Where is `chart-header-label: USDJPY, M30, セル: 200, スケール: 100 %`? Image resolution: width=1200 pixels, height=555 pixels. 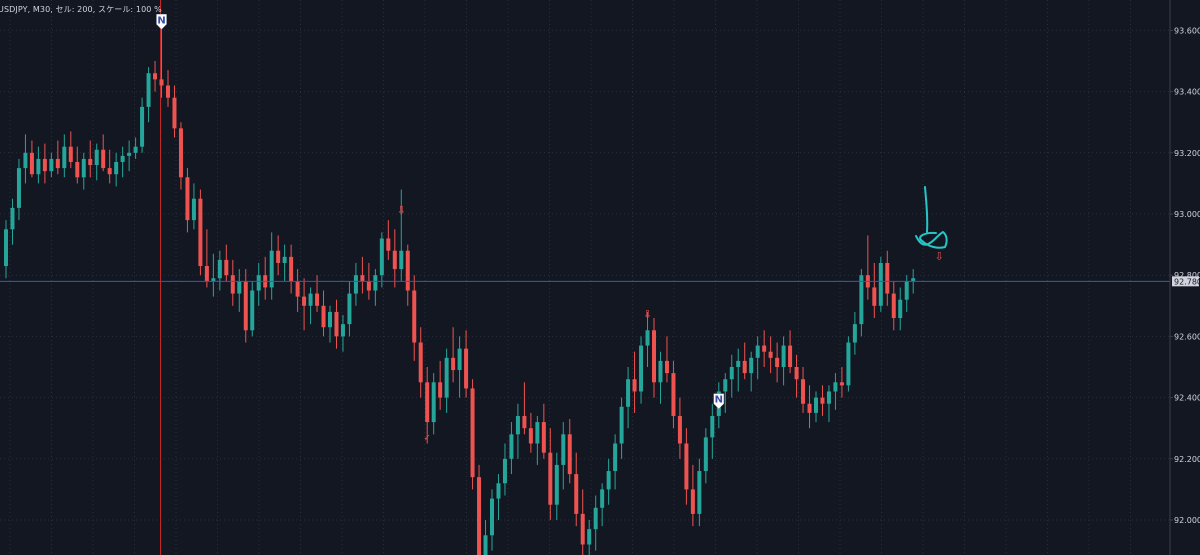 chart-header-label: USDJPY, M30, セル: 200, スケール: 100 % is located at coordinates (81, 9).